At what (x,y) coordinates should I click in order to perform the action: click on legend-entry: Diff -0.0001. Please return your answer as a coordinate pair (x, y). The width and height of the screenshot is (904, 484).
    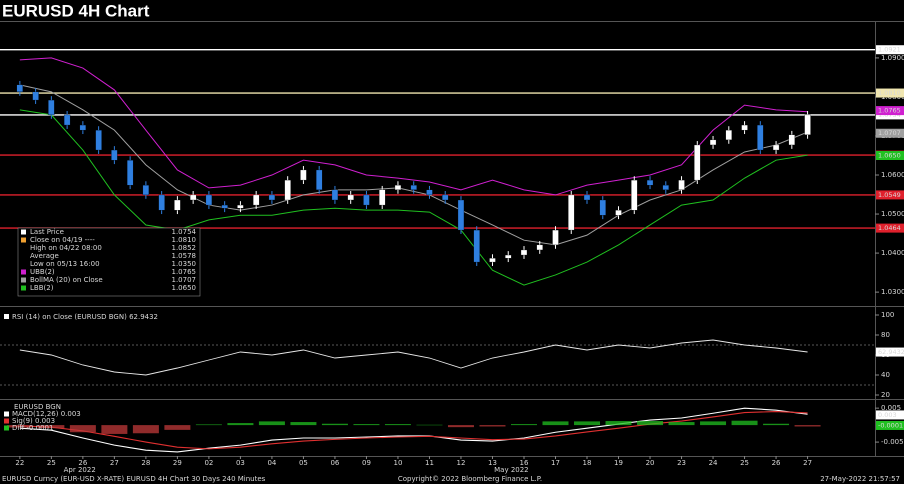
    Looking at the image, I should click on (32, 428).